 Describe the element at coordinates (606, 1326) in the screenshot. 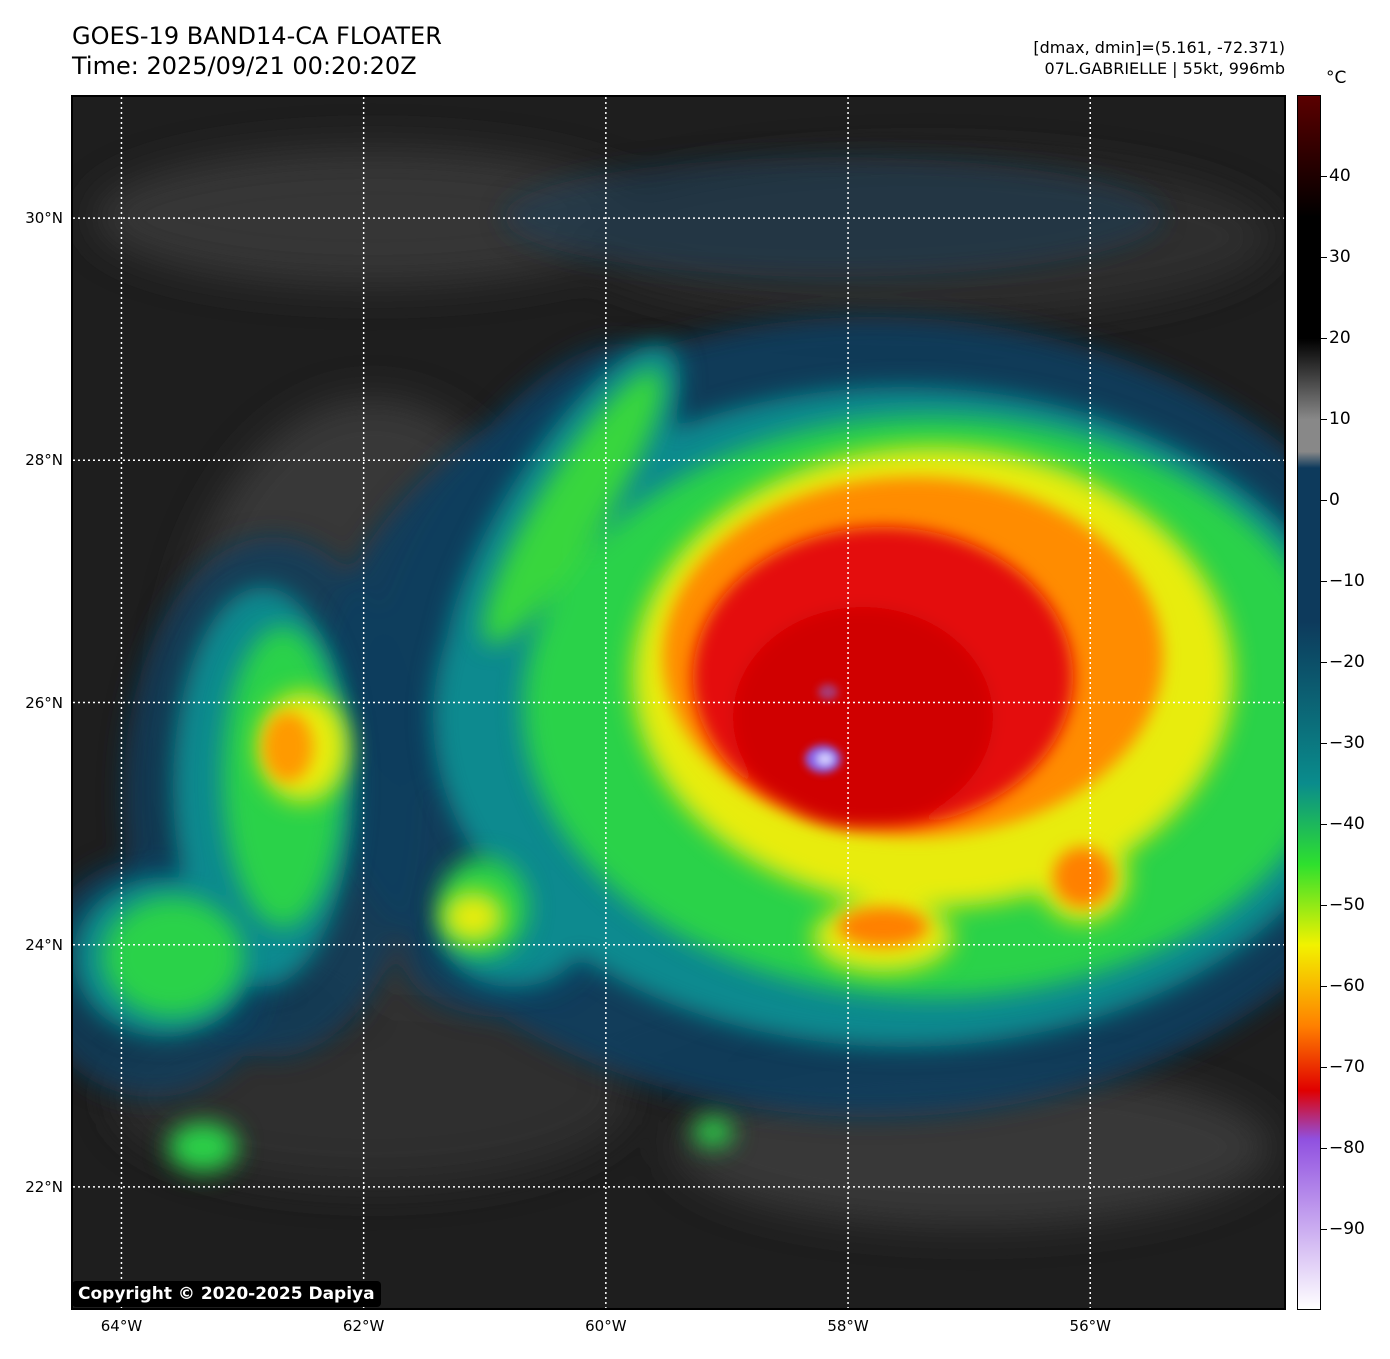

I see `lon-label: 60°W` at that location.